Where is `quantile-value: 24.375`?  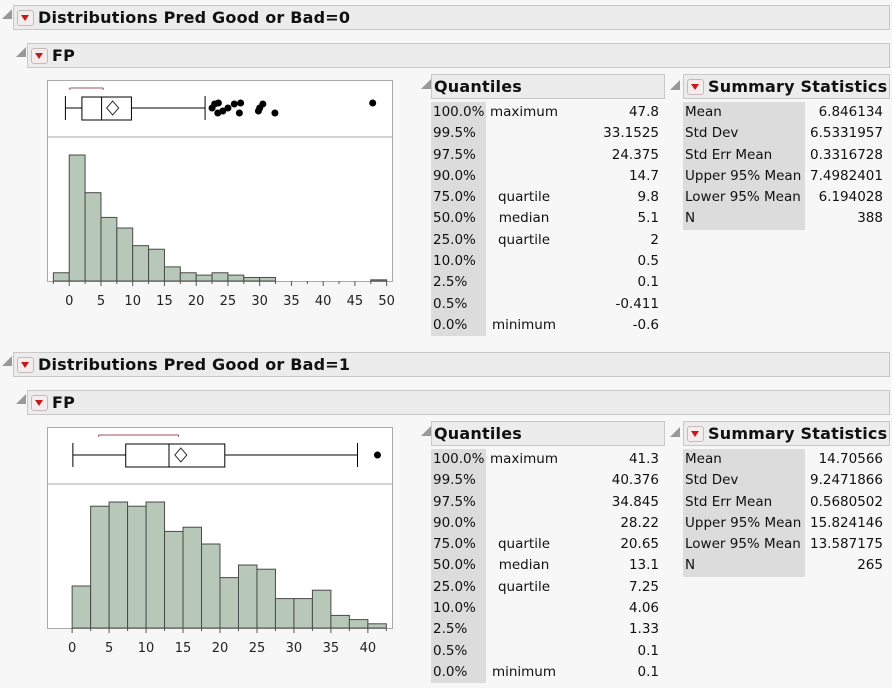 quantile-value: 24.375 is located at coordinates (635, 154).